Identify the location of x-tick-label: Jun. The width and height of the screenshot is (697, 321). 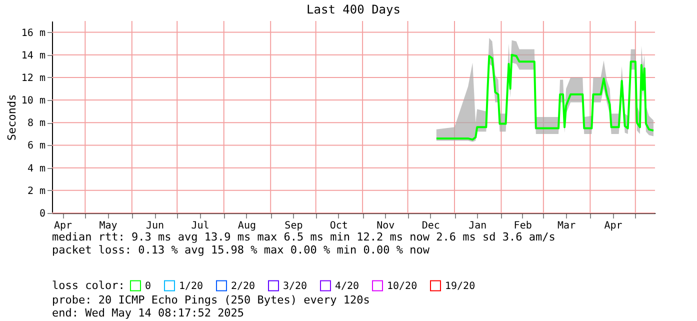
(155, 226).